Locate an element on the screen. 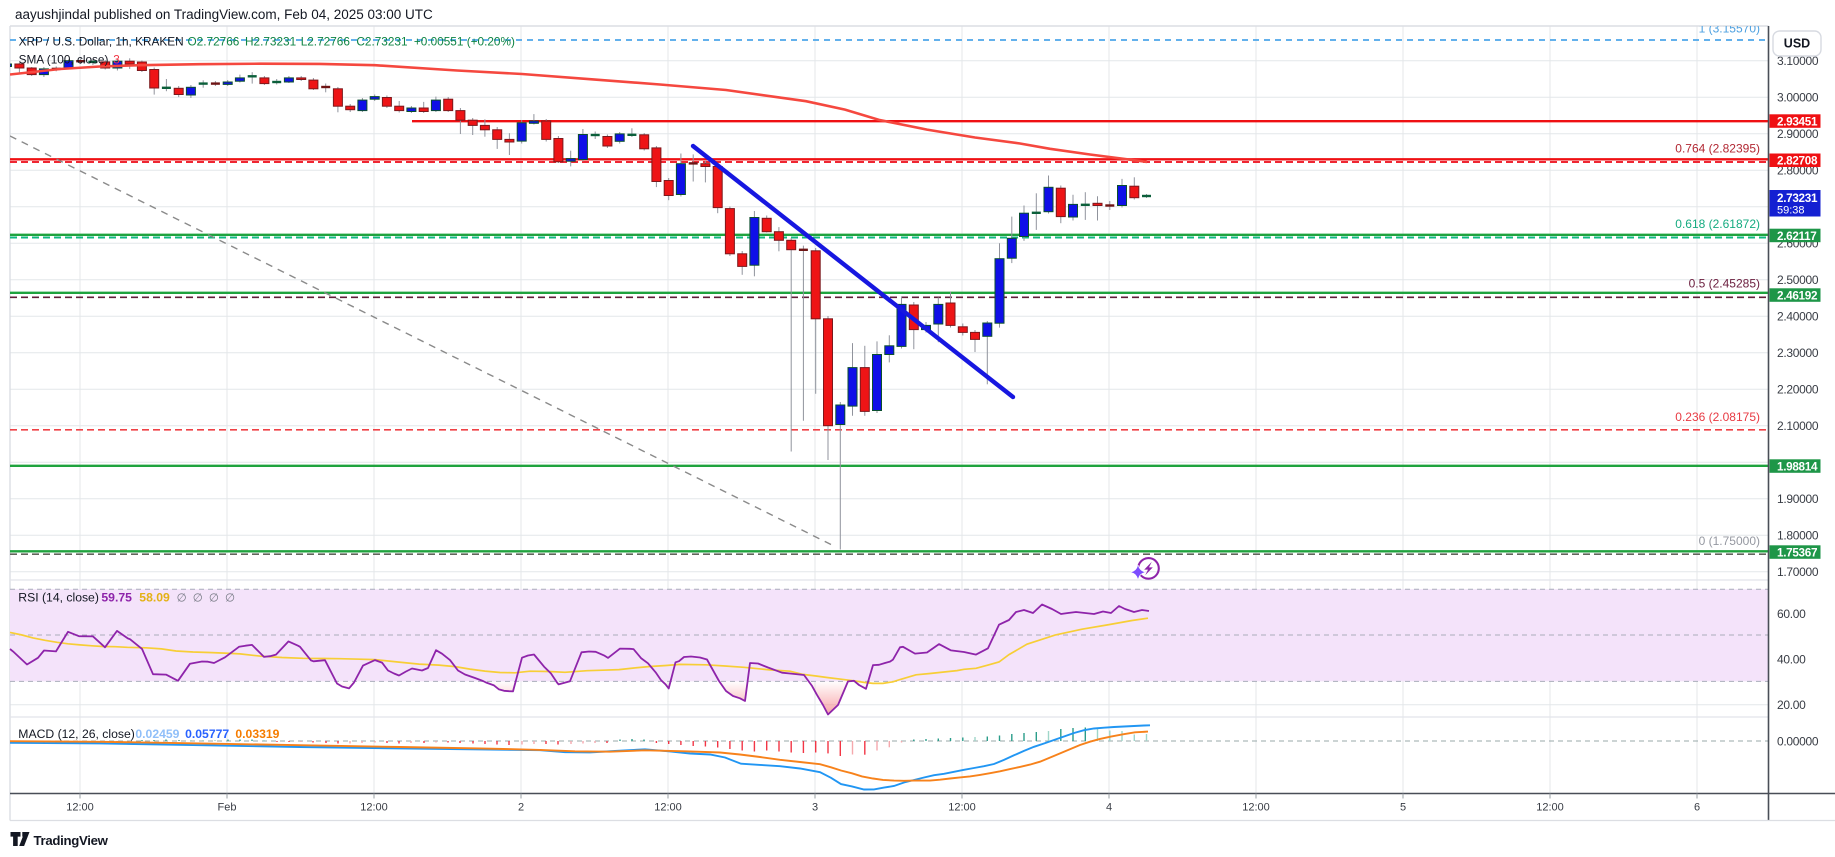 This screenshot has width=1835, height=857. svg-text: RSI (14, close) is located at coordinates (58, 598).